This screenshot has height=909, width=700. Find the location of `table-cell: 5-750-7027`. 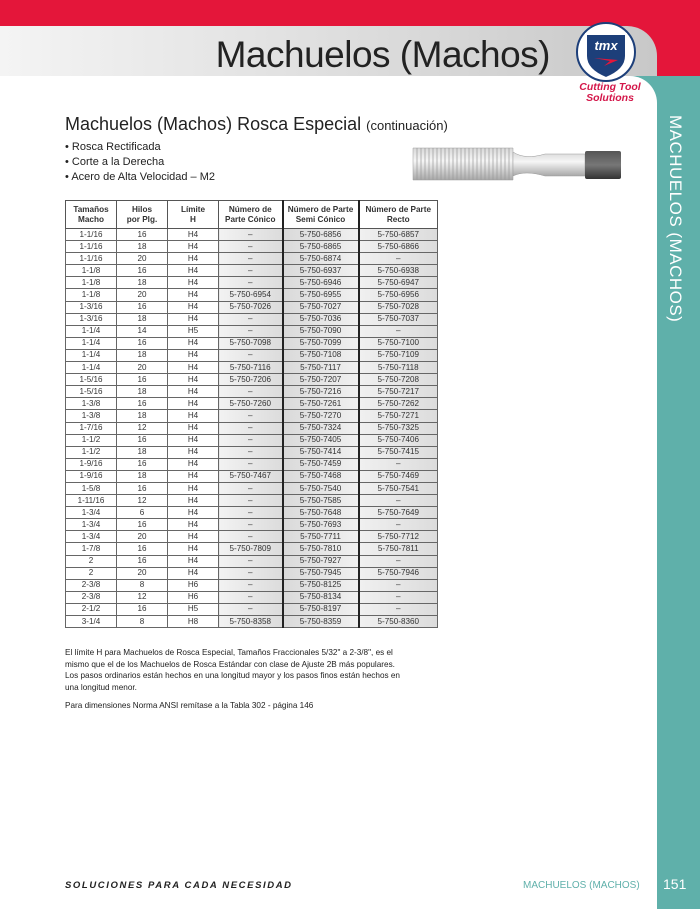

table-cell: 5-750-7027 is located at coordinates (320, 307).